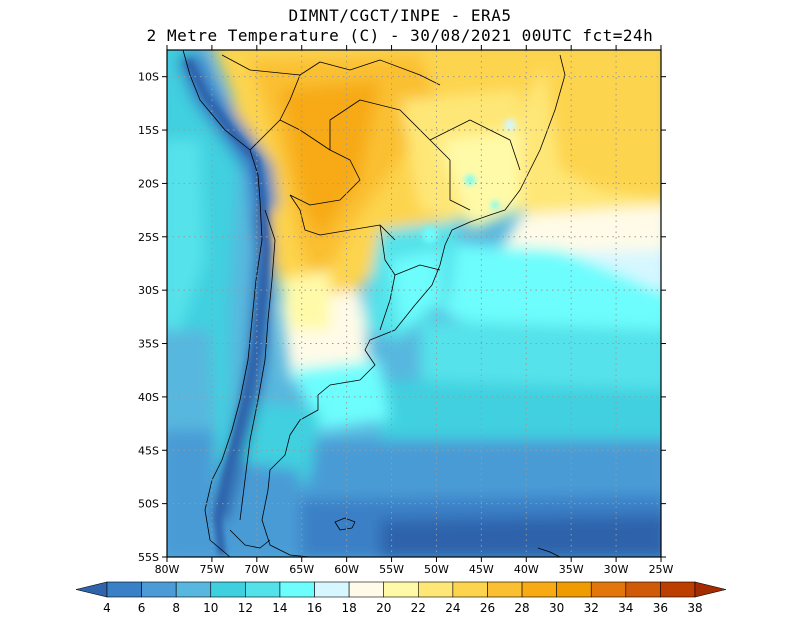  I want to click on lat-tick-label: 25S, so click(148, 237).